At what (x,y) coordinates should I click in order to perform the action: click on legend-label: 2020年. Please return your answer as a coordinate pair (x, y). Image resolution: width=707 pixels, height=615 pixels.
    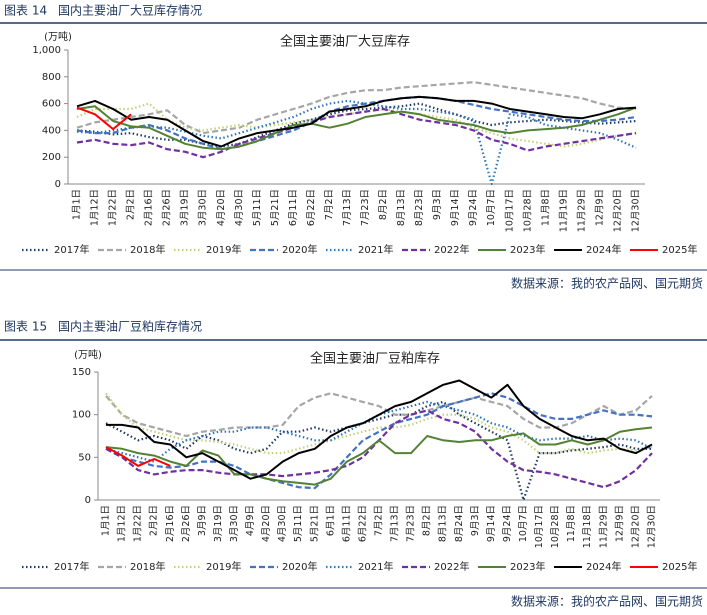
    Looking at the image, I should click on (299, 249).